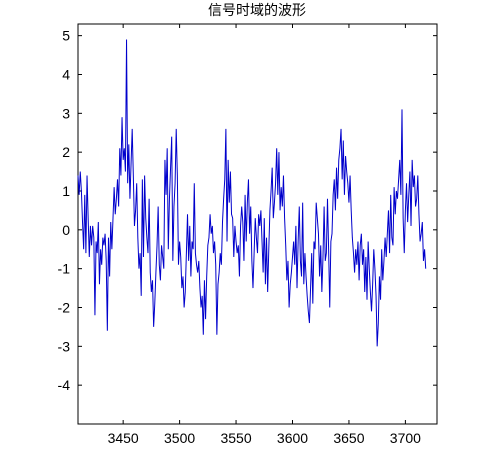 This screenshot has height=460, width=481. Describe the element at coordinates (292, 438) in the screenshot. I see `x-tick-label: 3600` at that location.